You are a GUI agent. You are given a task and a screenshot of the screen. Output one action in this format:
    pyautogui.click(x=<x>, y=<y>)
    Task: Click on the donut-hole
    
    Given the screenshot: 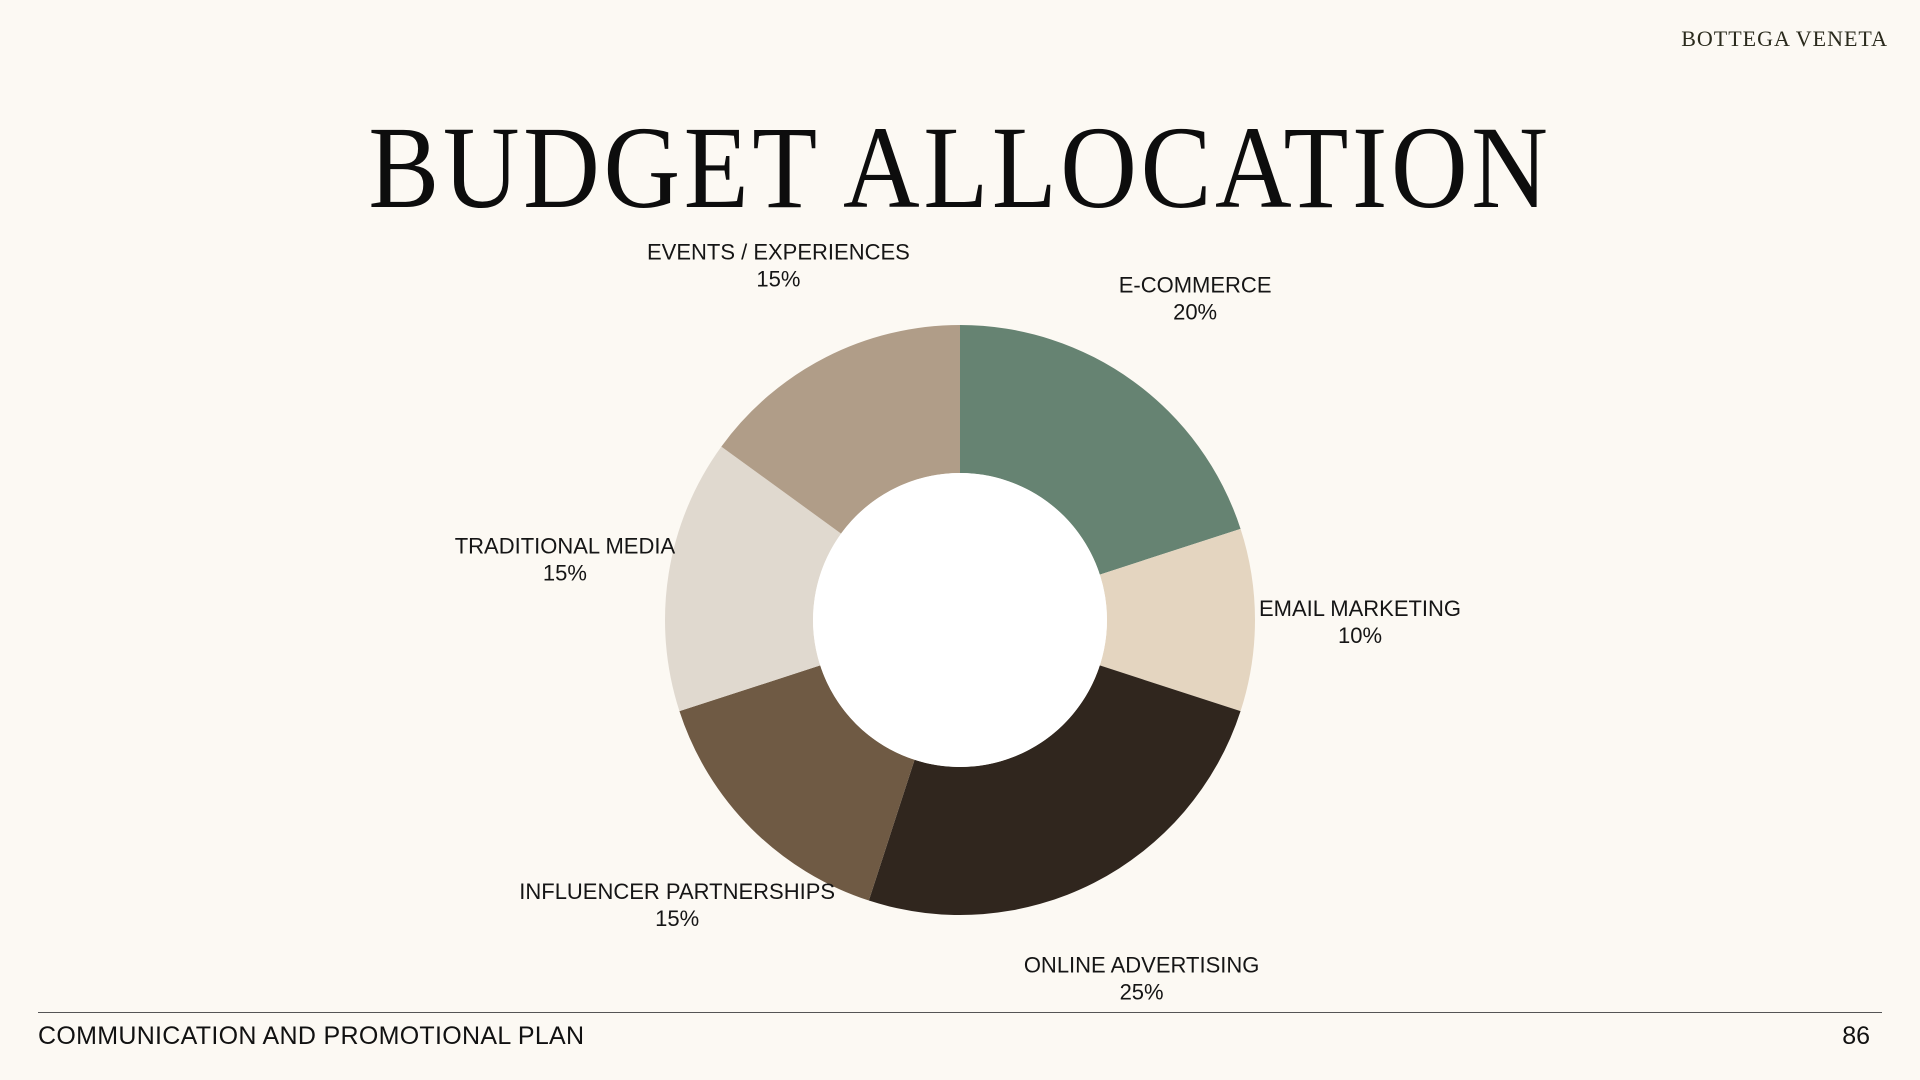 What is the action you would take?
    pyautogui.click(x=960, y=620)
    